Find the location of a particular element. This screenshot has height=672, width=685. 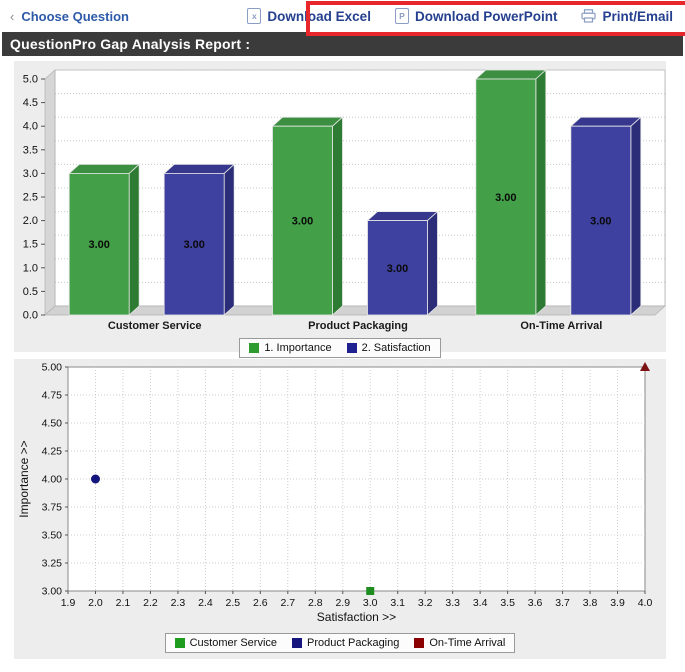

y-tick-label: 4.25 is located at coordinates (52, 452).